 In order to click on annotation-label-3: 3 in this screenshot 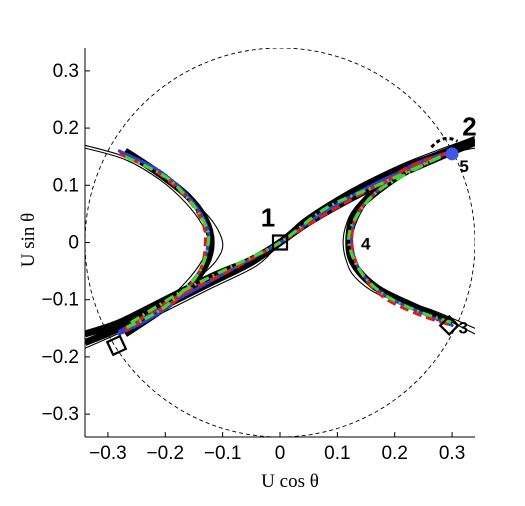, I will do `click(462, 327)`.